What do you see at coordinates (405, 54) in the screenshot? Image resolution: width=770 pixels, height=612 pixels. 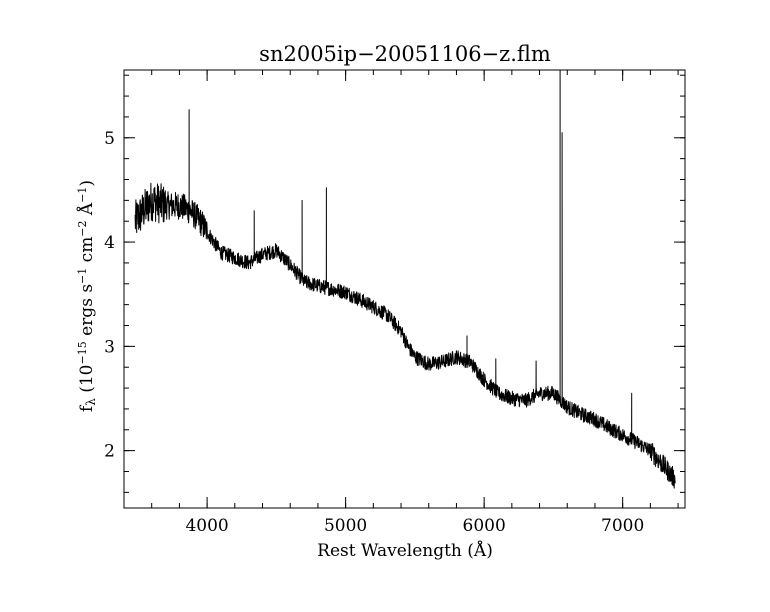 I see `chart-title: sn2005ip−20051106−z.flm` at bounding box center [405, 54].